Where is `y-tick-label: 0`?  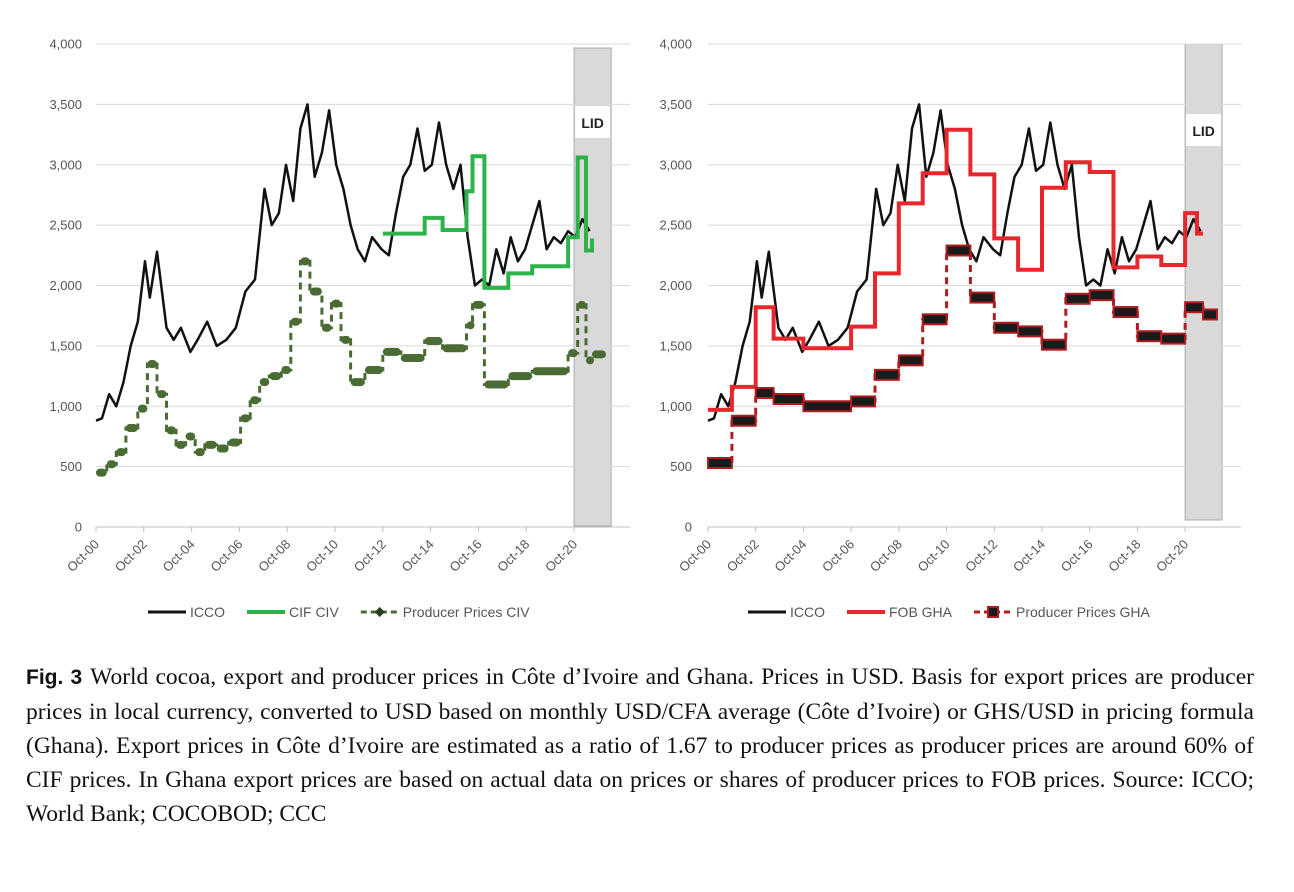
y-tick-label: 0 is located at coordinates (688, 527).